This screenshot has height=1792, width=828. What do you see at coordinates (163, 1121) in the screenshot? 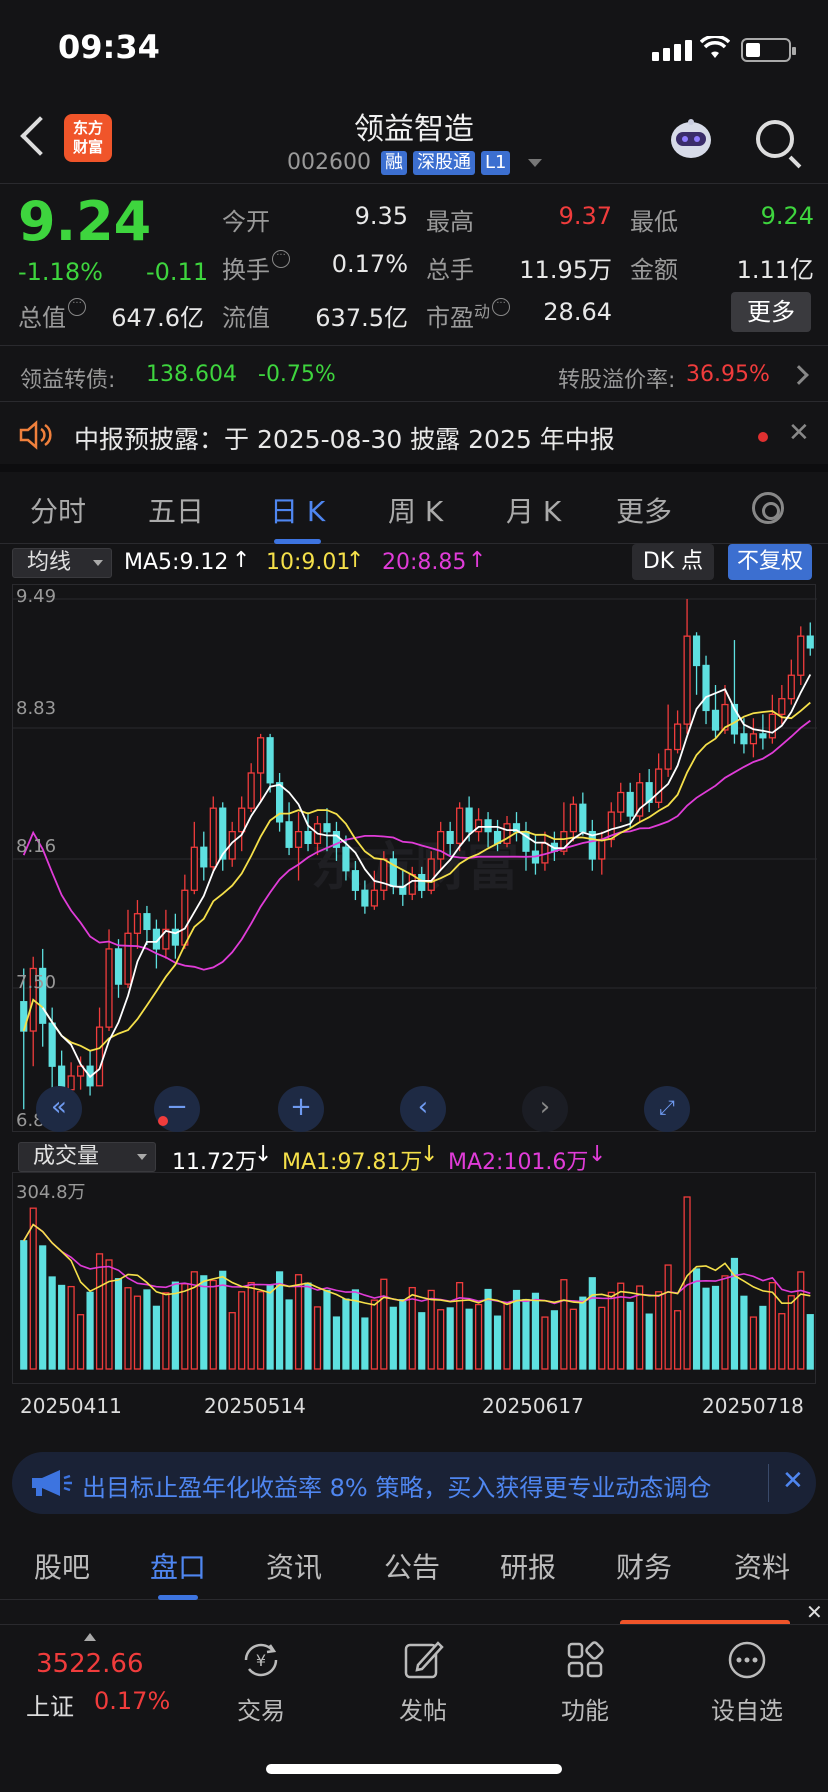
I see `sell-dot` at bounding box center [163, 1121].